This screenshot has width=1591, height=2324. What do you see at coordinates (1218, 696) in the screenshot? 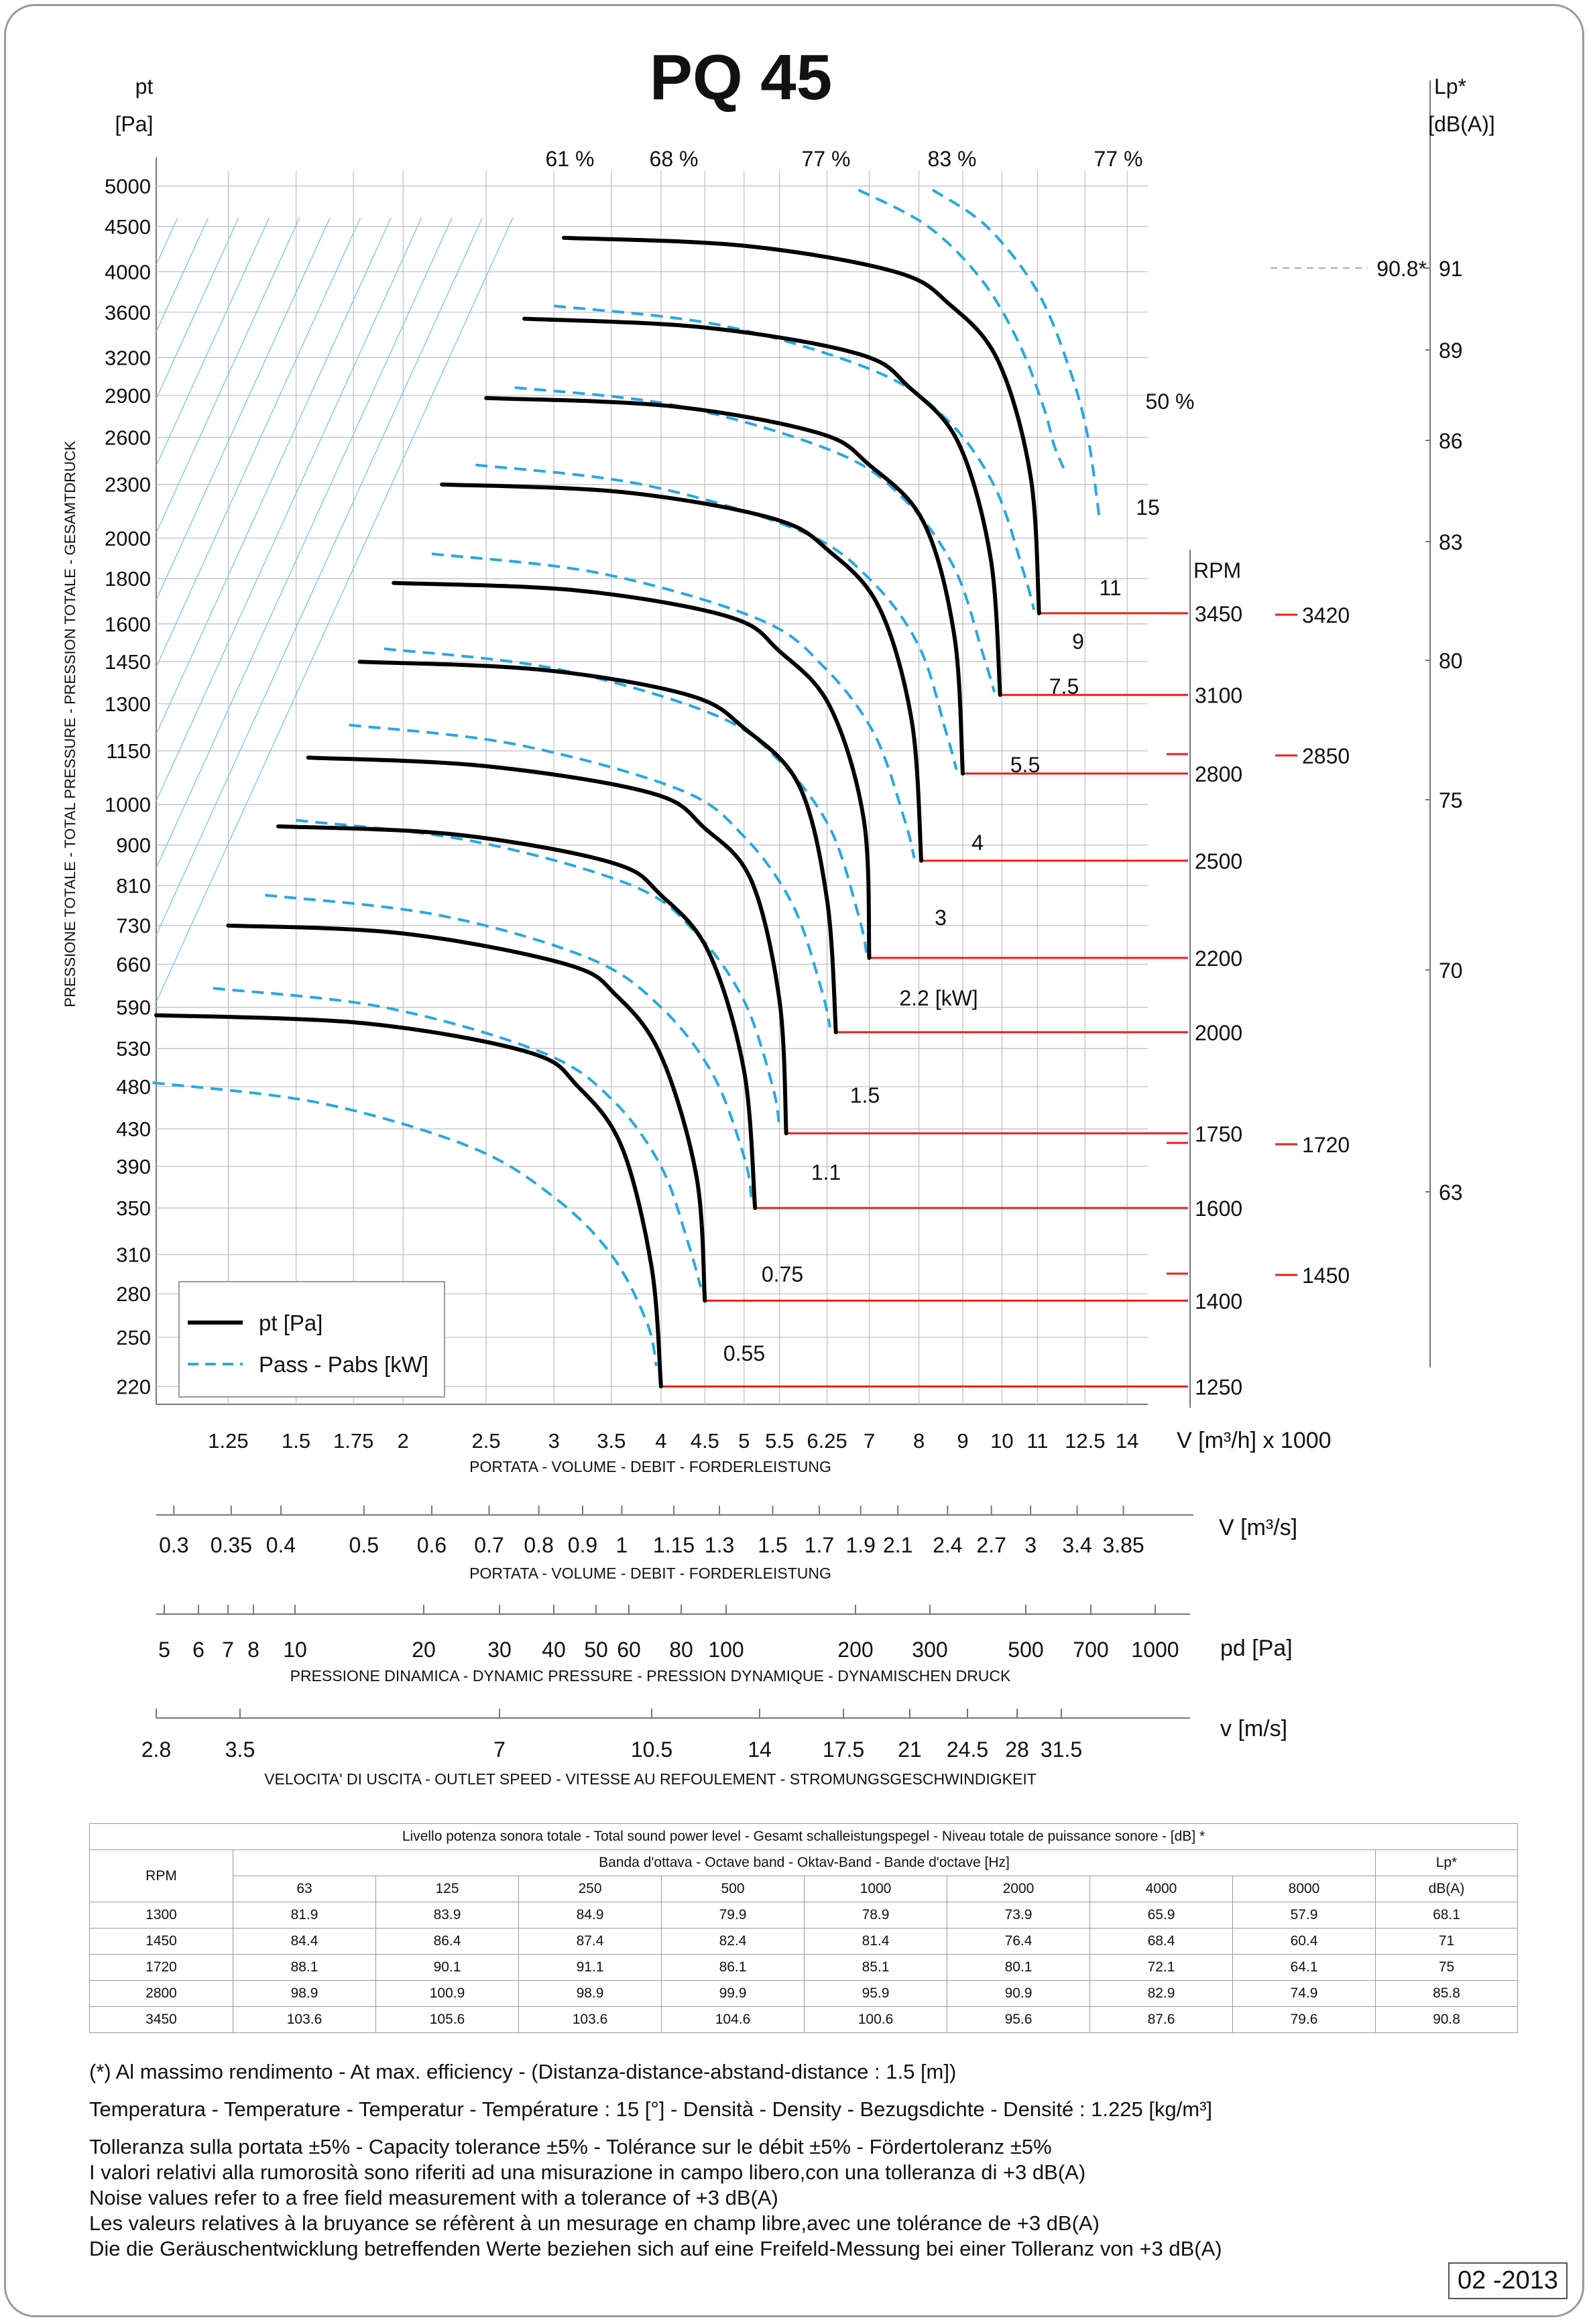
I see `rpm-label-3100: 3100` at bounding box center [1218, 696].